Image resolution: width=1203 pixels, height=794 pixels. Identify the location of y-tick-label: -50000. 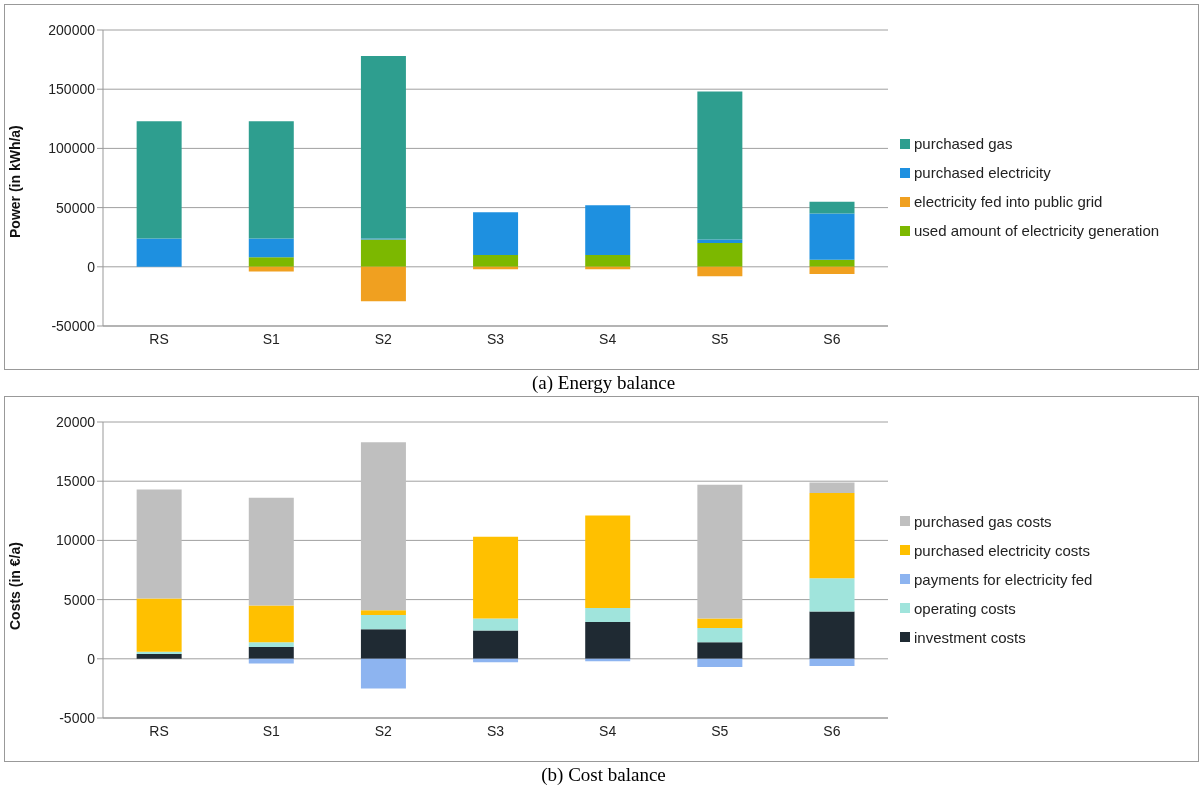
(73, 325).